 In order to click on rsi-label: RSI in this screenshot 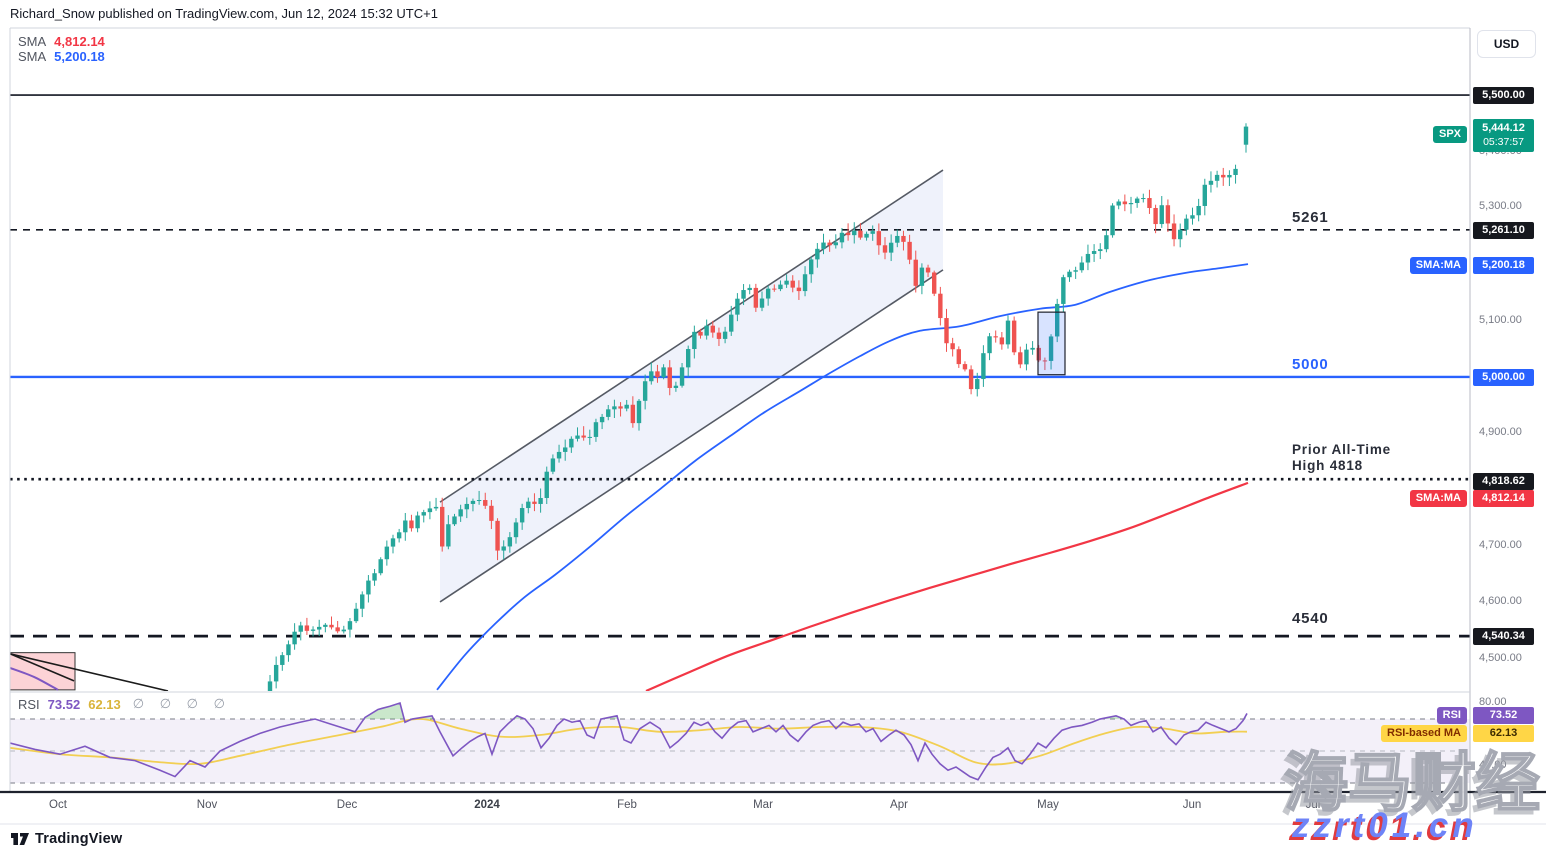, I will do `click(29, 704)`.